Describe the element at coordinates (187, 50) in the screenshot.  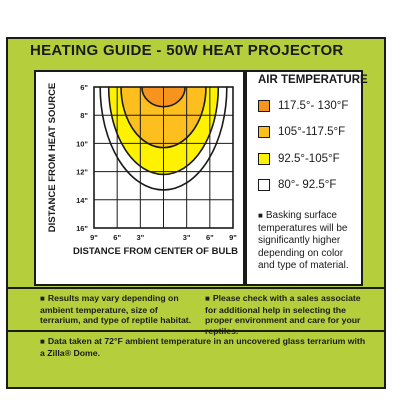
I see `page-title: HEATING GUIDE - 50W HEAT PROJECTOR` at that location.